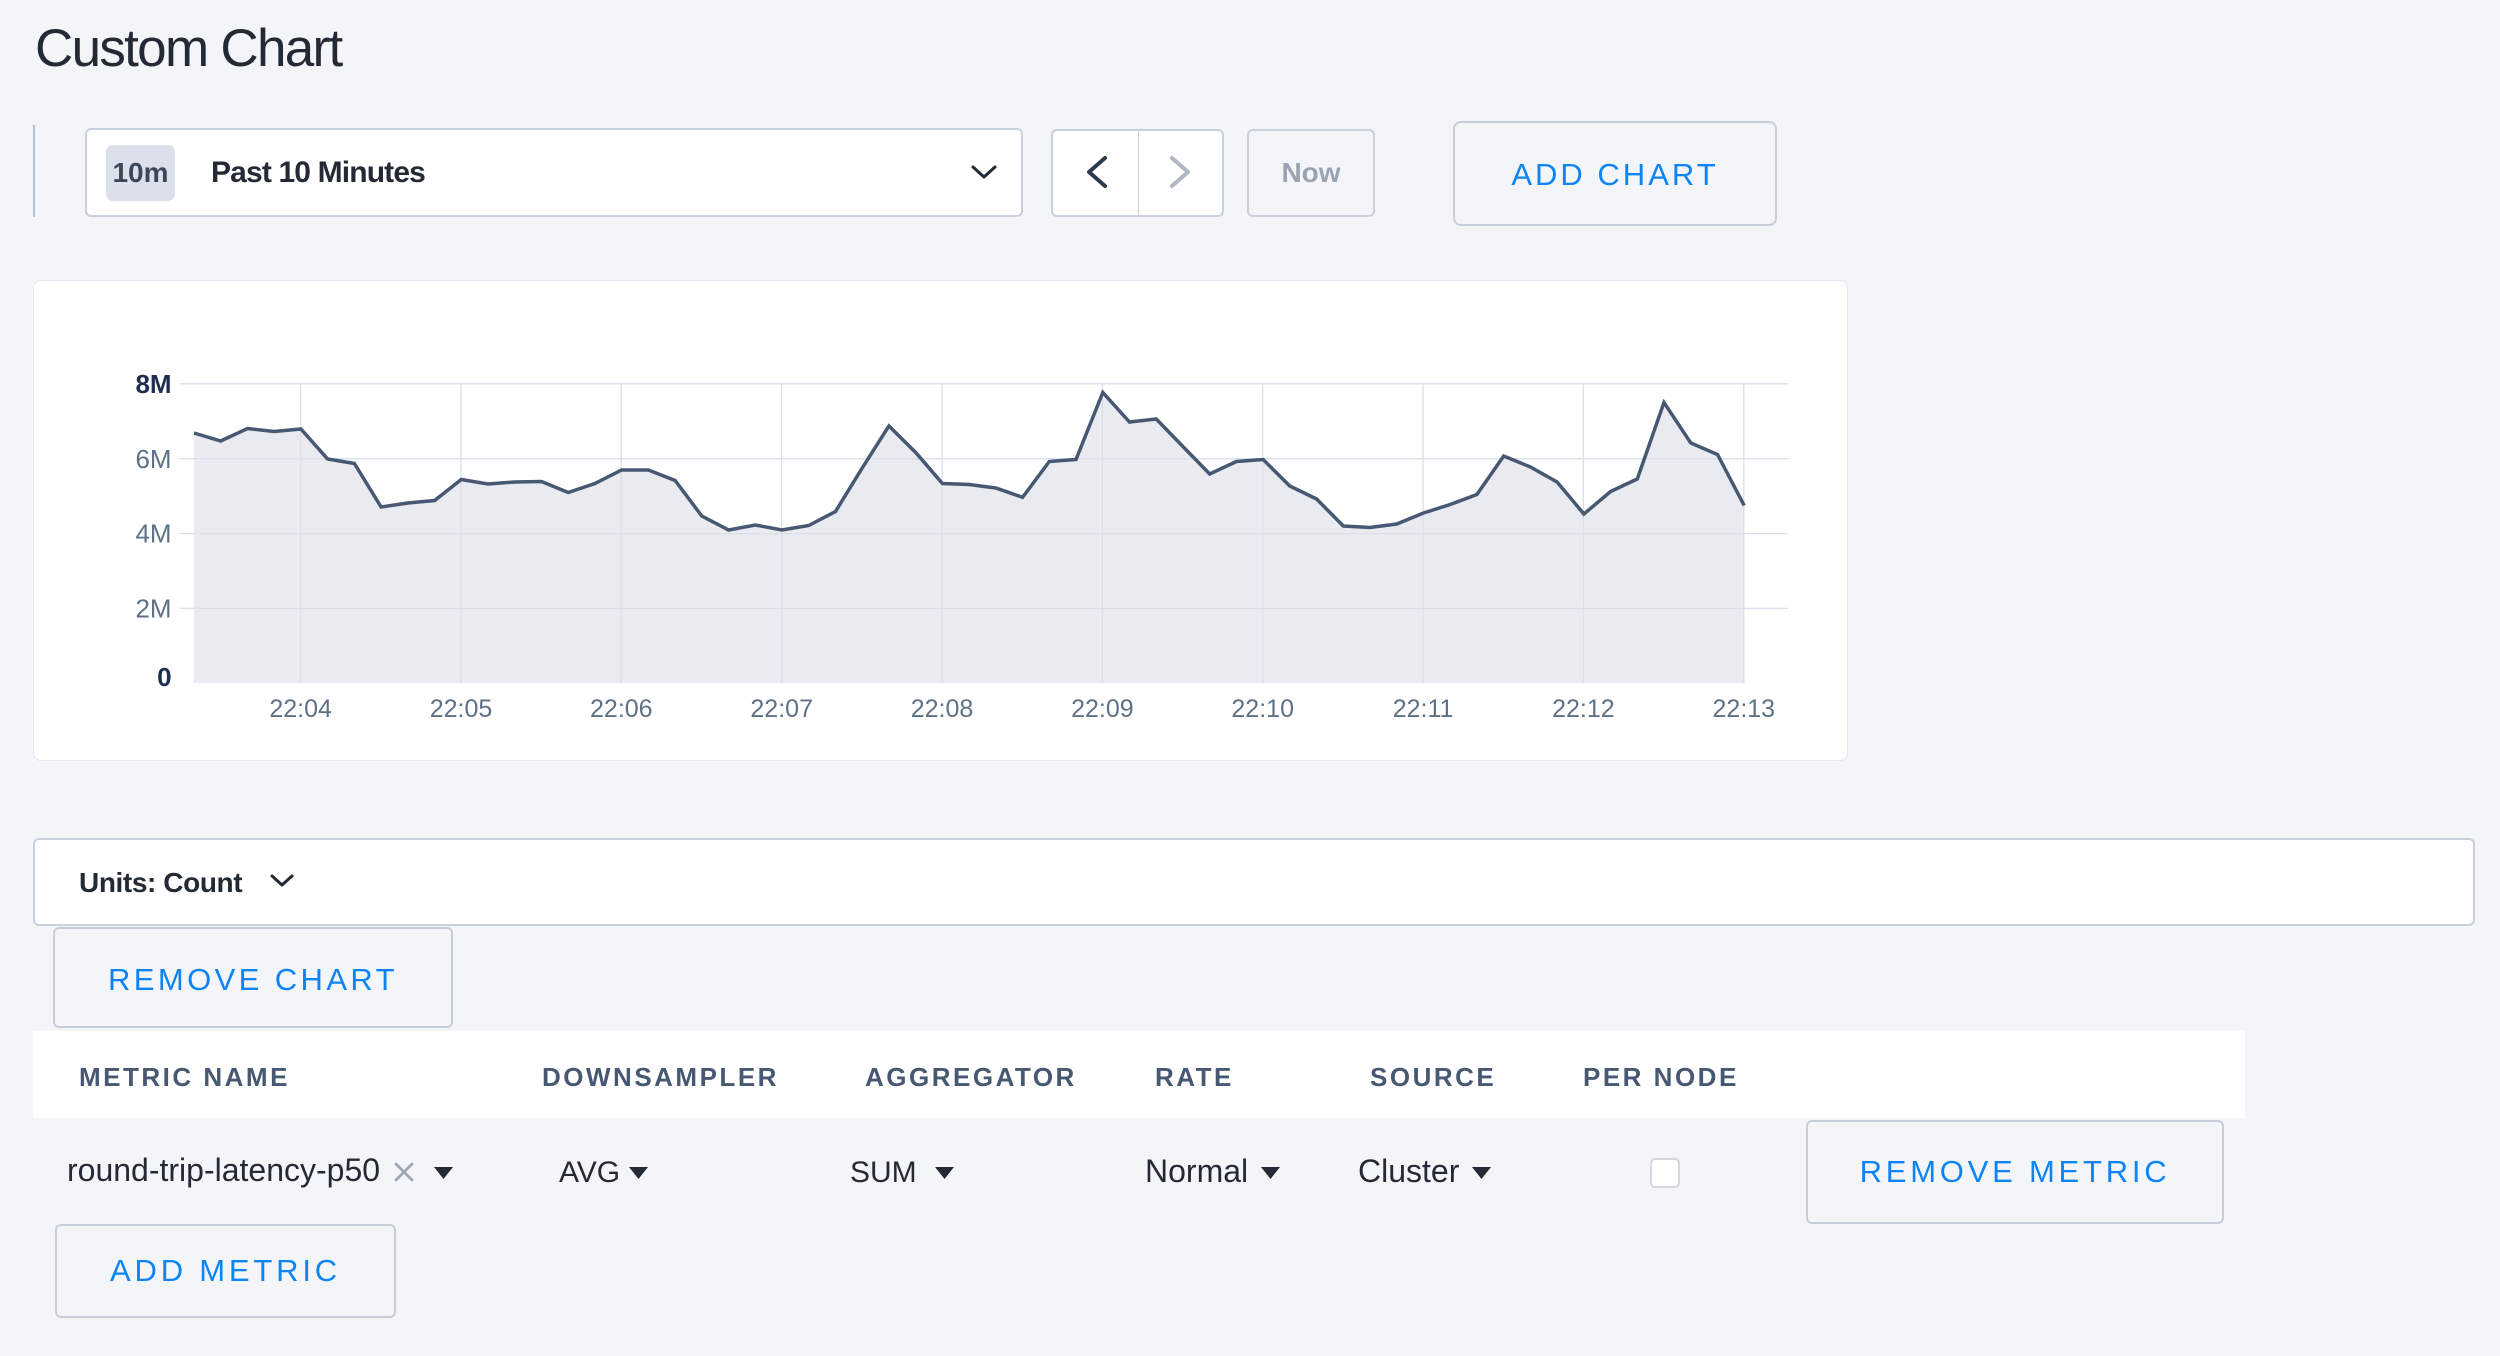 This screenshot has height=1356, width=2500. Describe the element at coordinates (1262, 709) in the screenshot. I see `svg-text: 22:10` at that location.